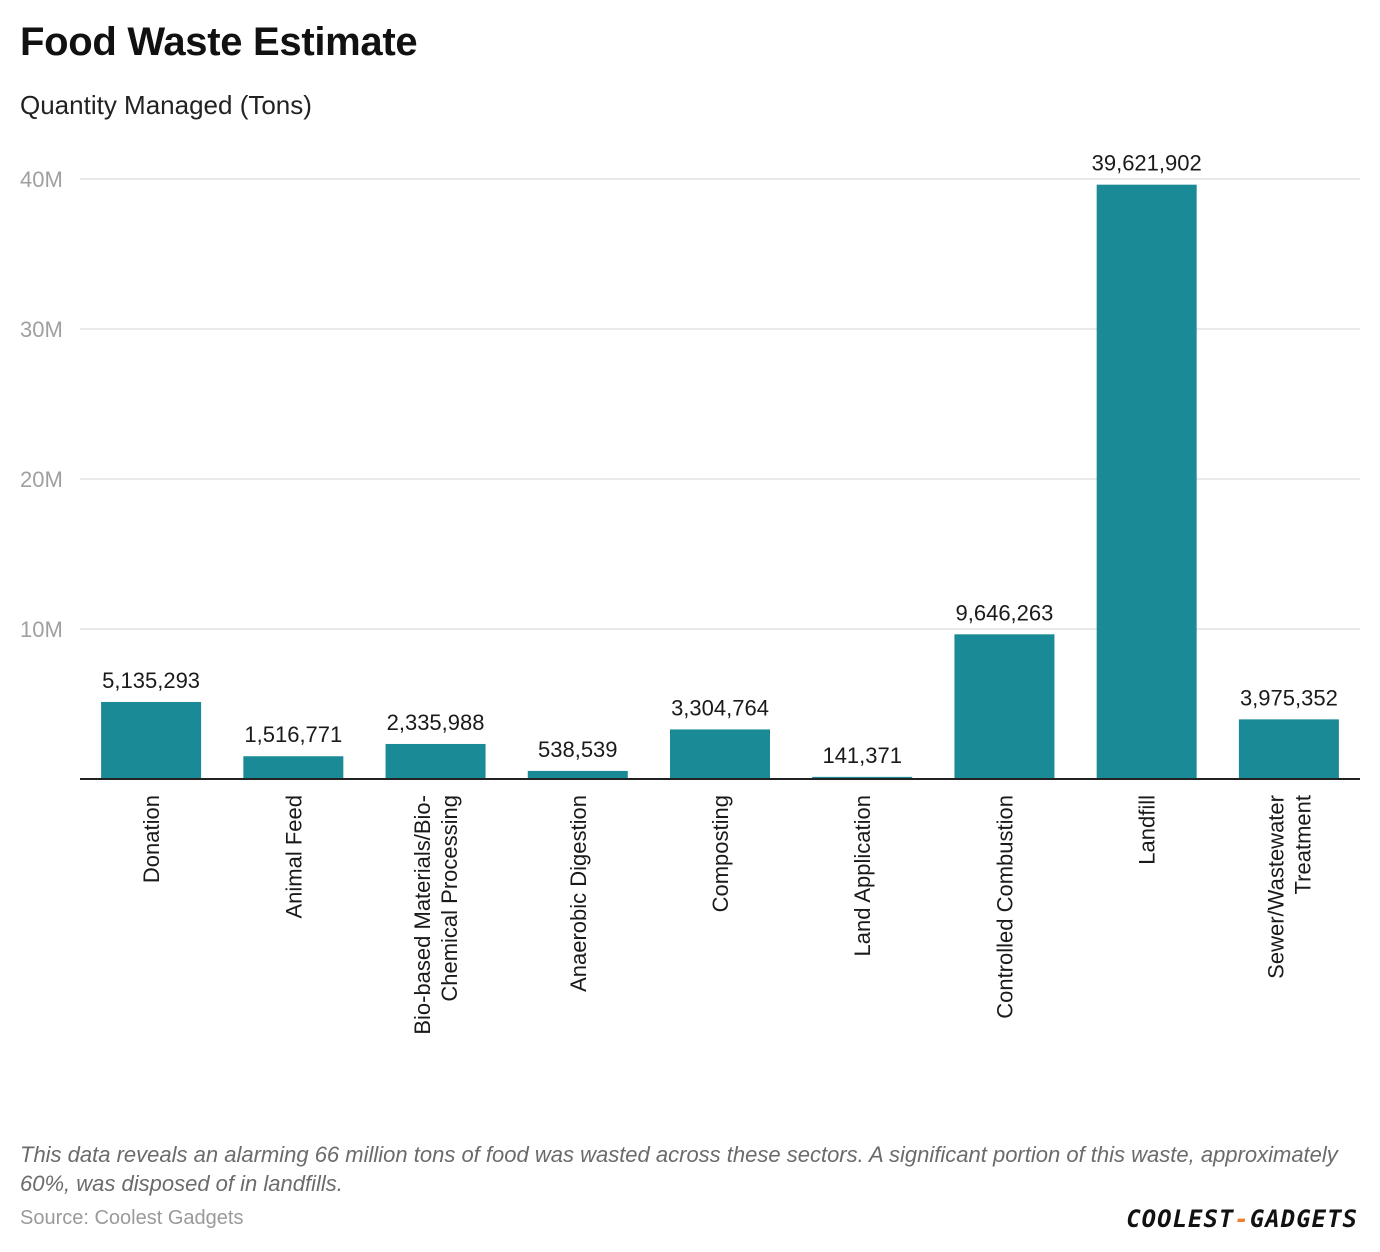 The height and width of the screenshot is (1252, 1380). Describe the element at coordinates (1289, 887) in the screenshot. I see `x-tick-label: Sewer/Wastewater Treatment` at that location.